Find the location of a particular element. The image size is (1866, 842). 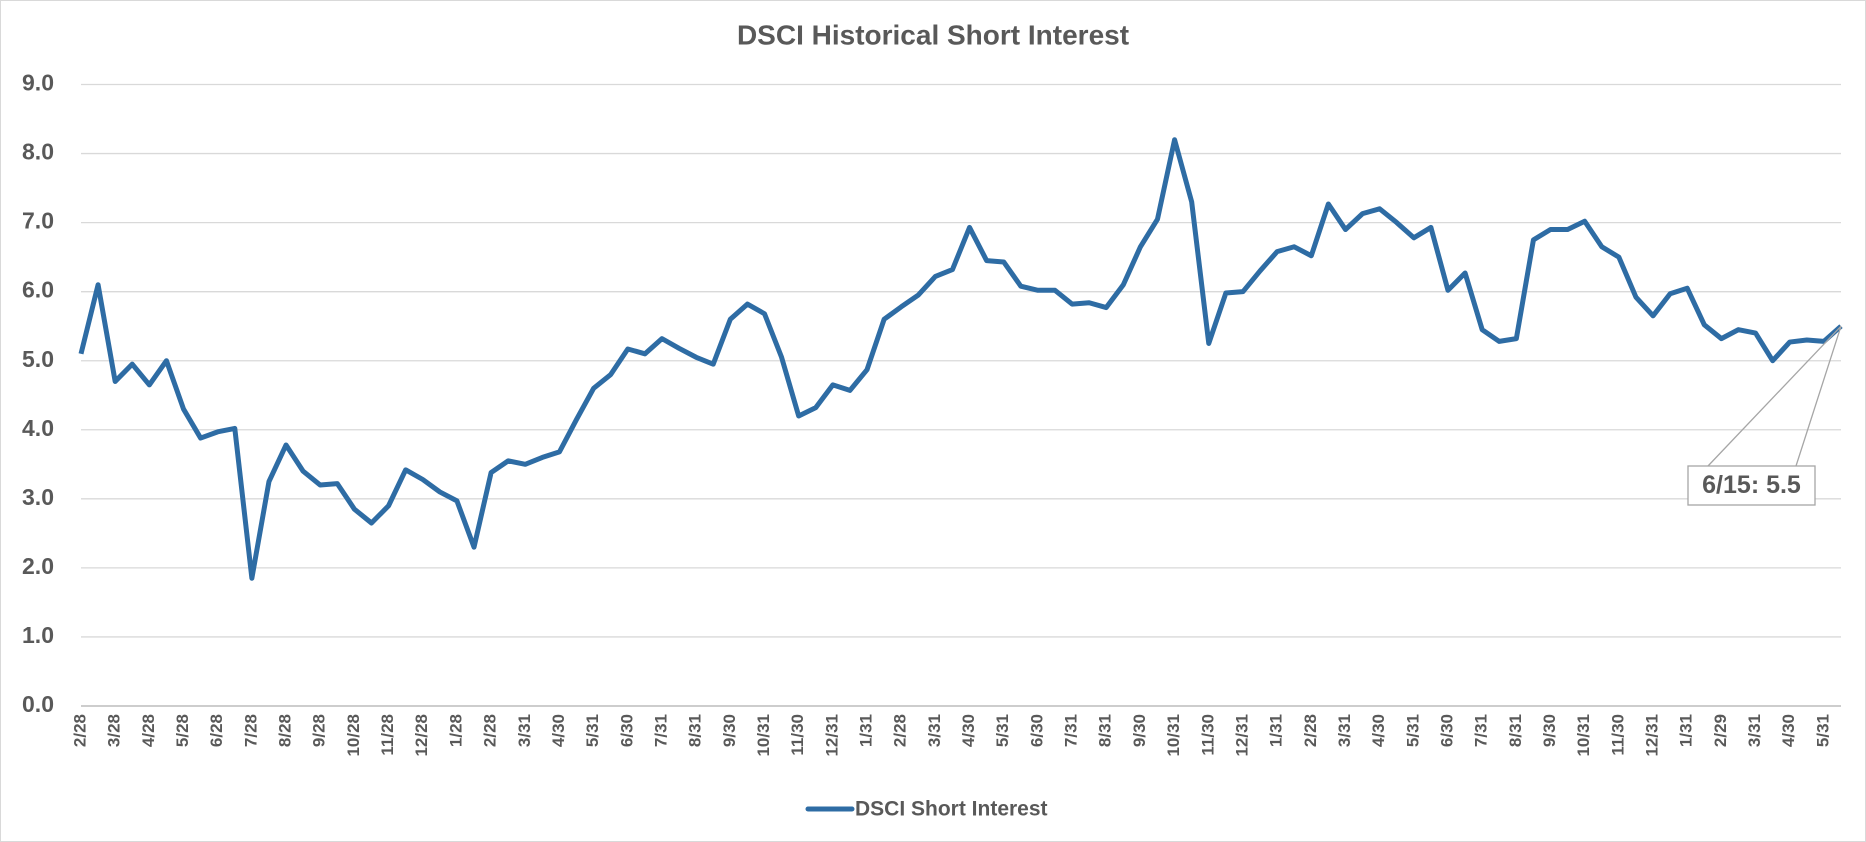

x-tick-label: 12/28 is located at coordinates (421, 735).